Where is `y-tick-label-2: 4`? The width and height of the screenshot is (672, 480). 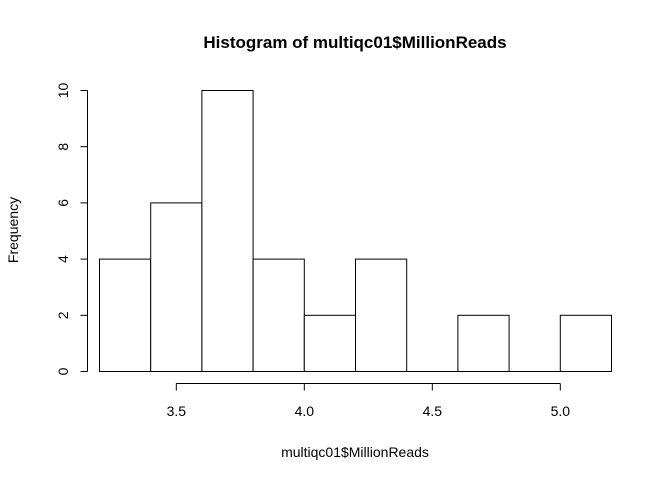
y-tick-label-2: 4 is located at coordinates (63, 259).